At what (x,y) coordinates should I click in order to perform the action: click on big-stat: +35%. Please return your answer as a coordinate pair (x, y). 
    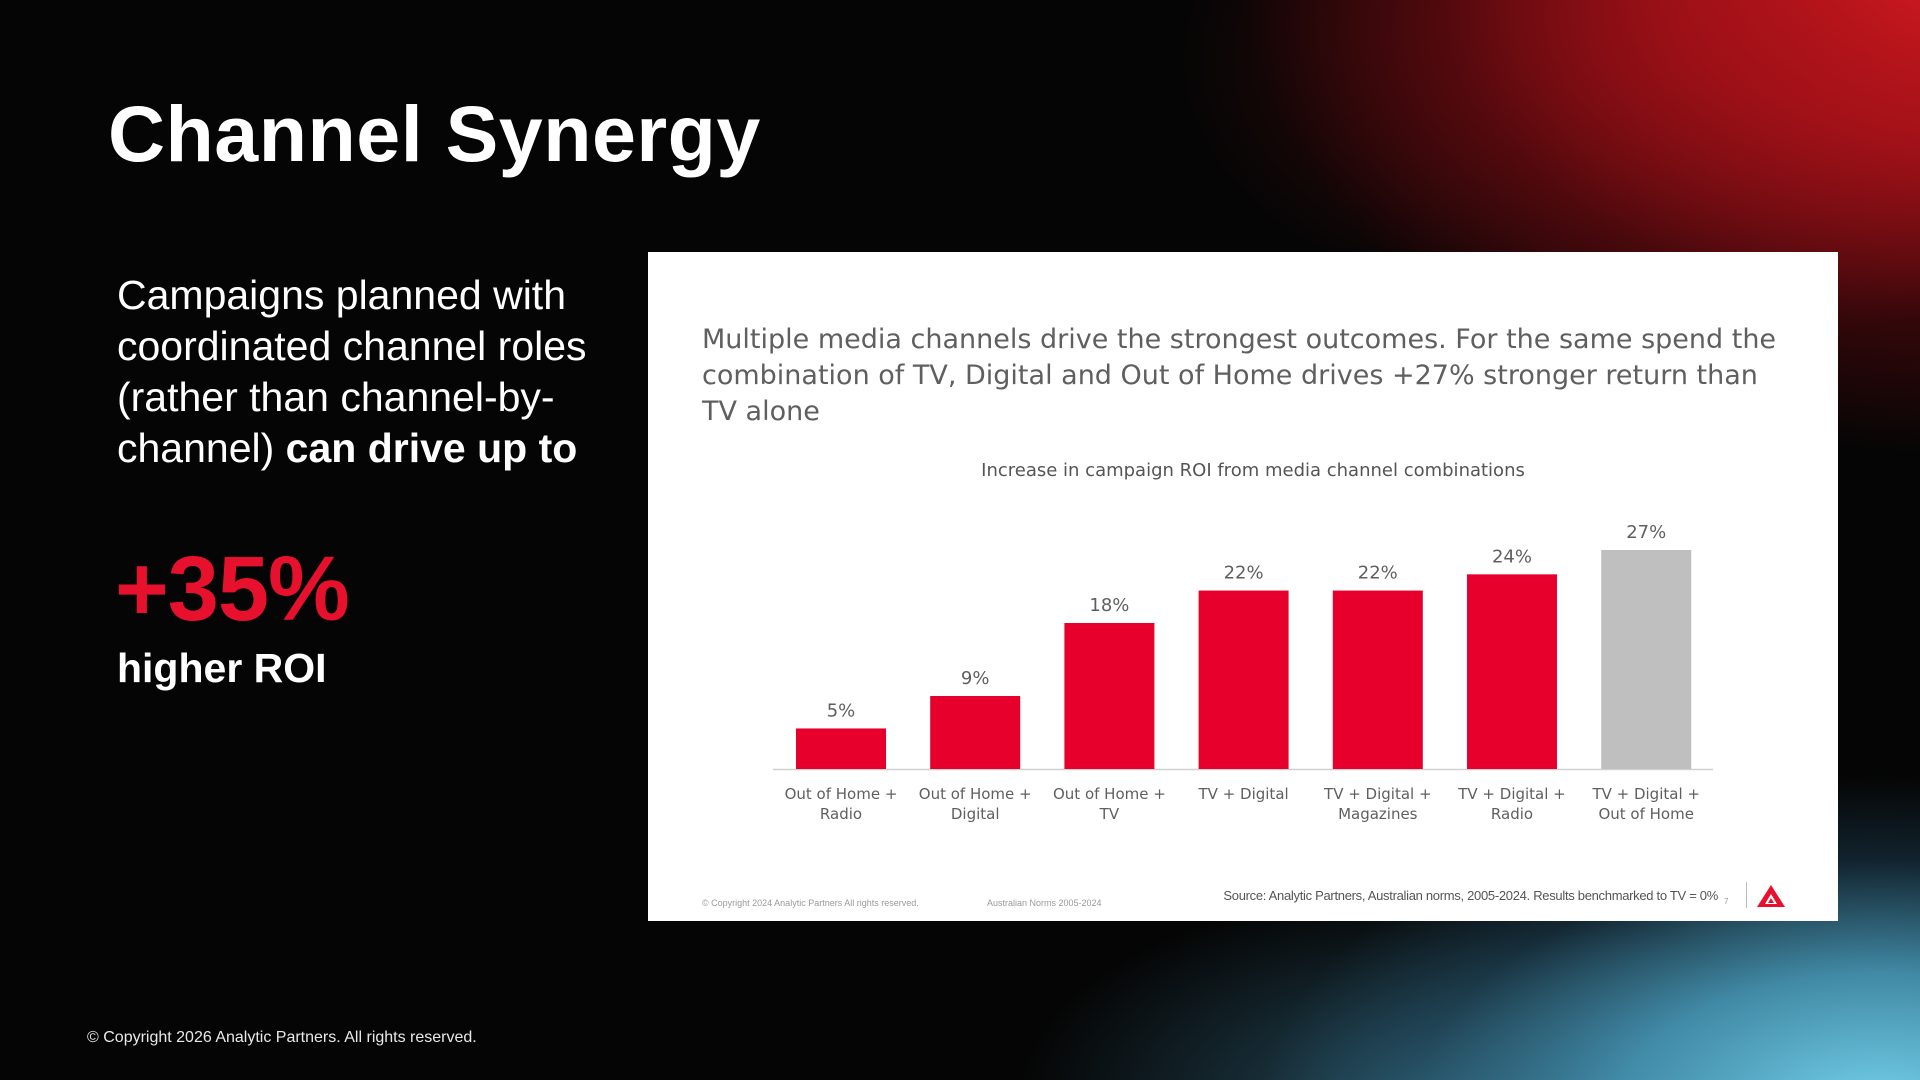
    Looking at the image, I should click on (232, 589).